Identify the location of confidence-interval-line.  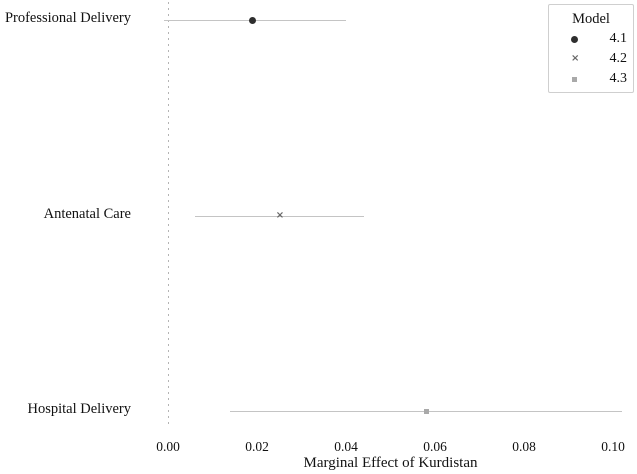
(279, 216).